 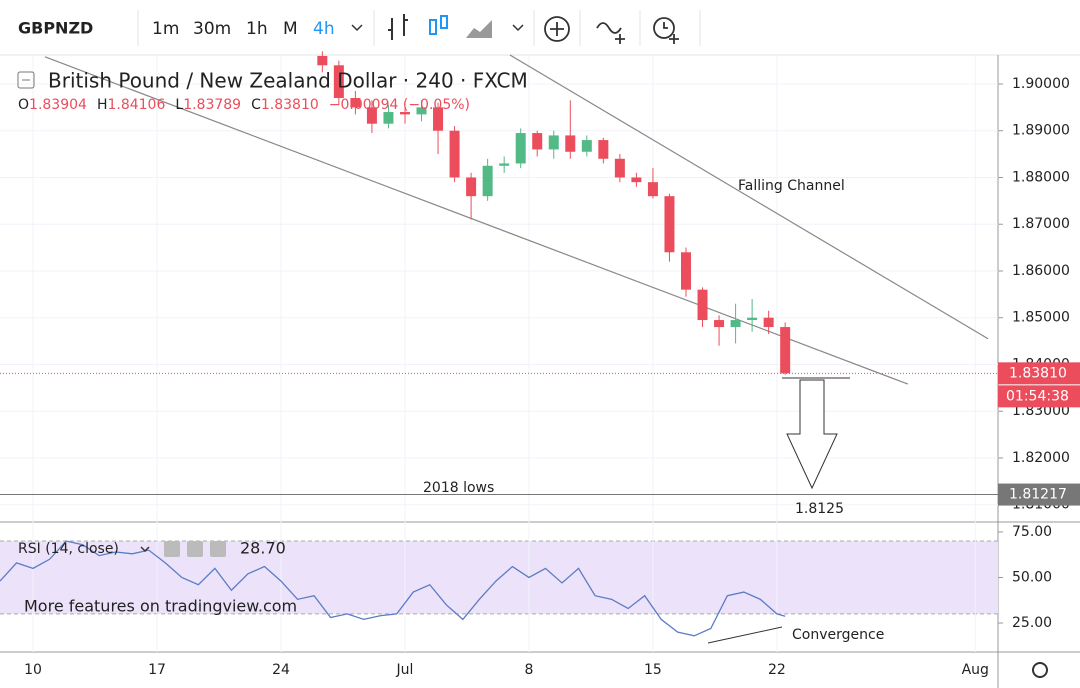 What do you see at coordinates (324, 29) in the screenshot?
I see `interval-active: 4h` at bounding box center [324, 29].